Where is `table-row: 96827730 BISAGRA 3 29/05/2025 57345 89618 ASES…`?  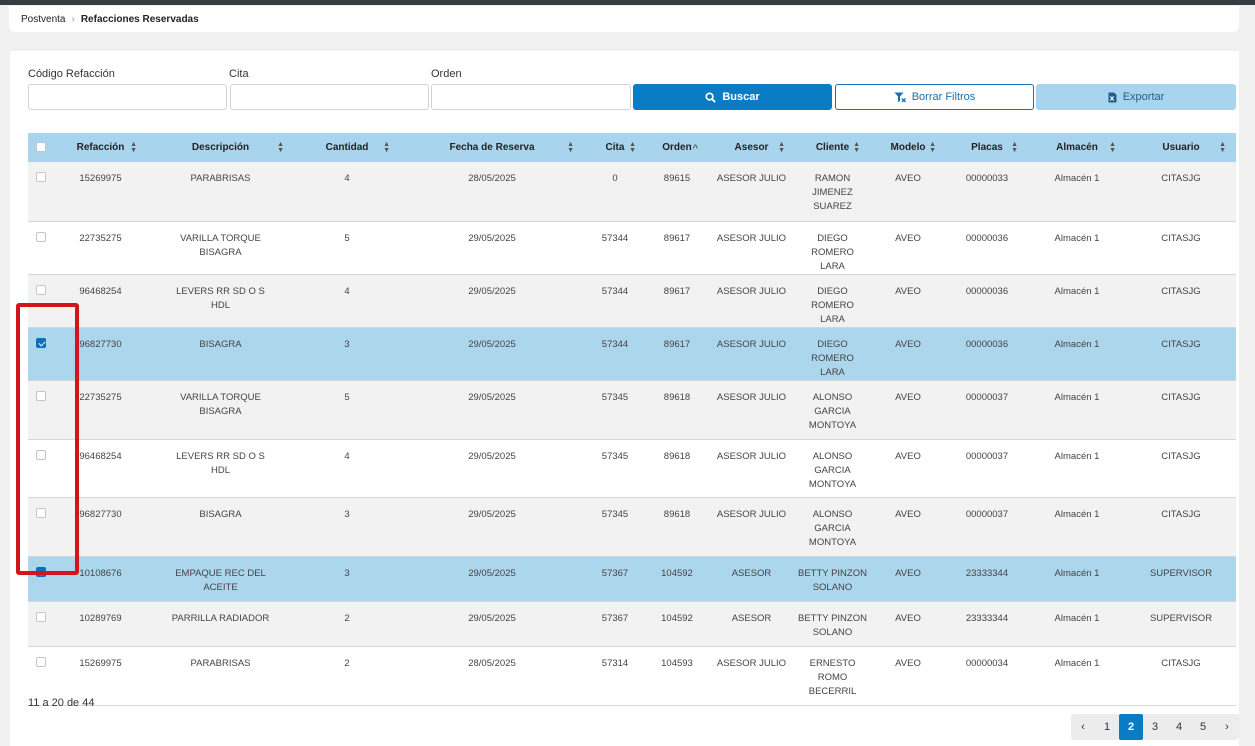 table-row: 96827730 BISAGRA 3 29/05/2025 57345 89618 ASES… is located at coordinates (632, 527).